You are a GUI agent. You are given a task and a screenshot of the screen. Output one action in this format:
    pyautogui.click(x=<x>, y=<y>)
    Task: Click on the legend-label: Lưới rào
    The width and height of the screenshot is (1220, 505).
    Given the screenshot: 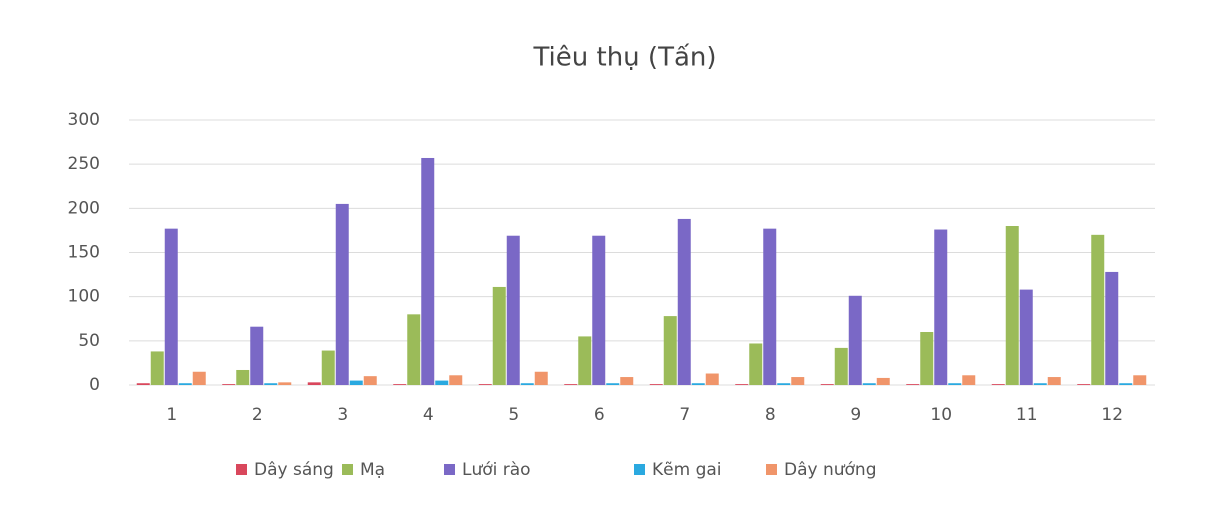 What is the action you would take?
    pyautogui.click(x=496, y=470)
    